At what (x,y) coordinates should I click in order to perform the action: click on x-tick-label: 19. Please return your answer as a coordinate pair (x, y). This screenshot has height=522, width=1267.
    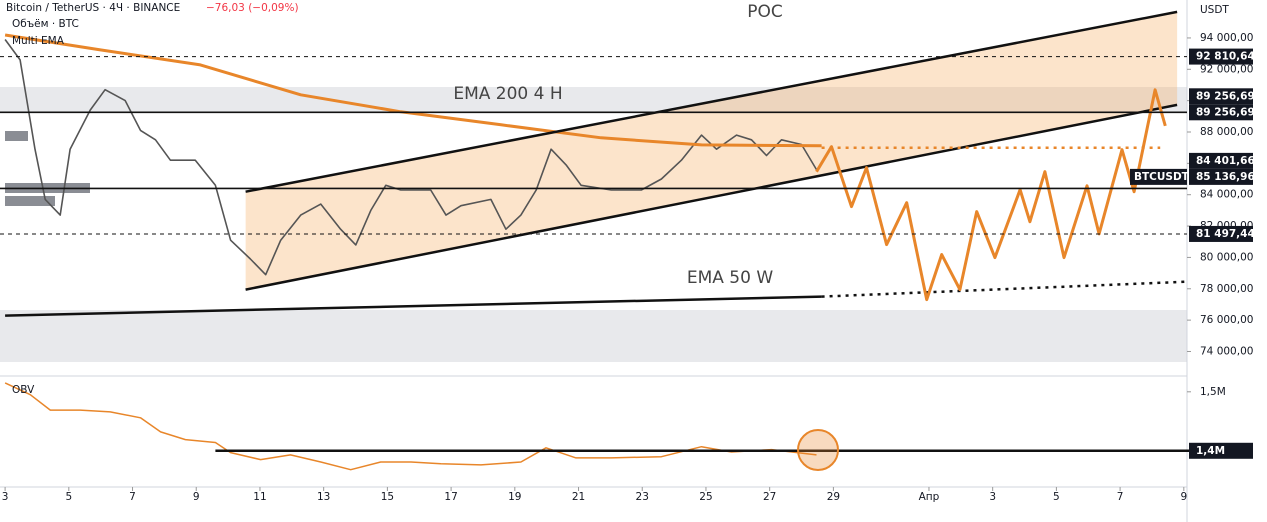
    Looking at the image, I should click on (514, 497).